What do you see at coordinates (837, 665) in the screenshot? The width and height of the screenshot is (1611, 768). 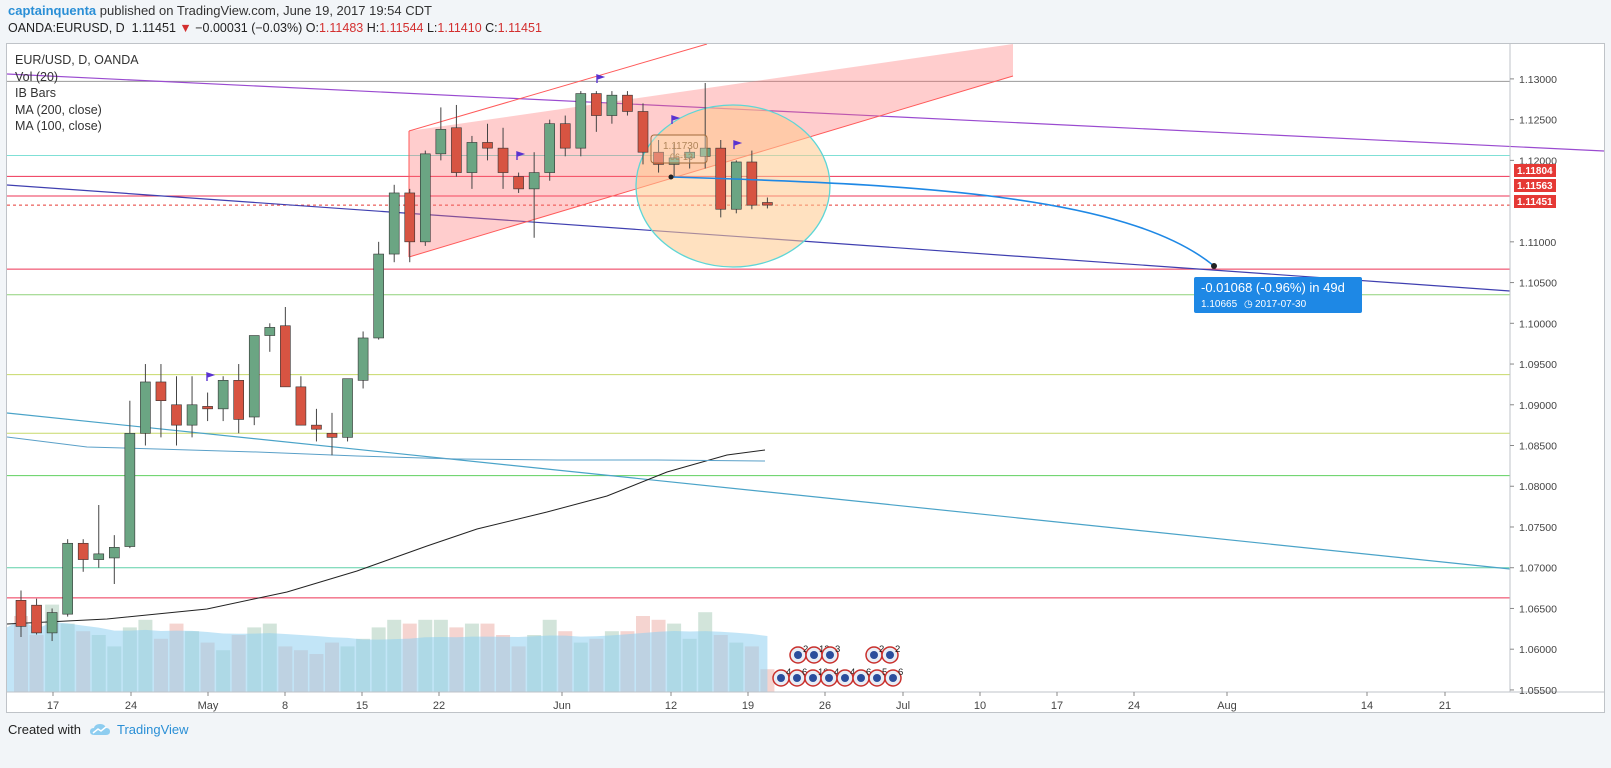 I see `economic-events: 213322461044656` at bounding box center [837, 665].